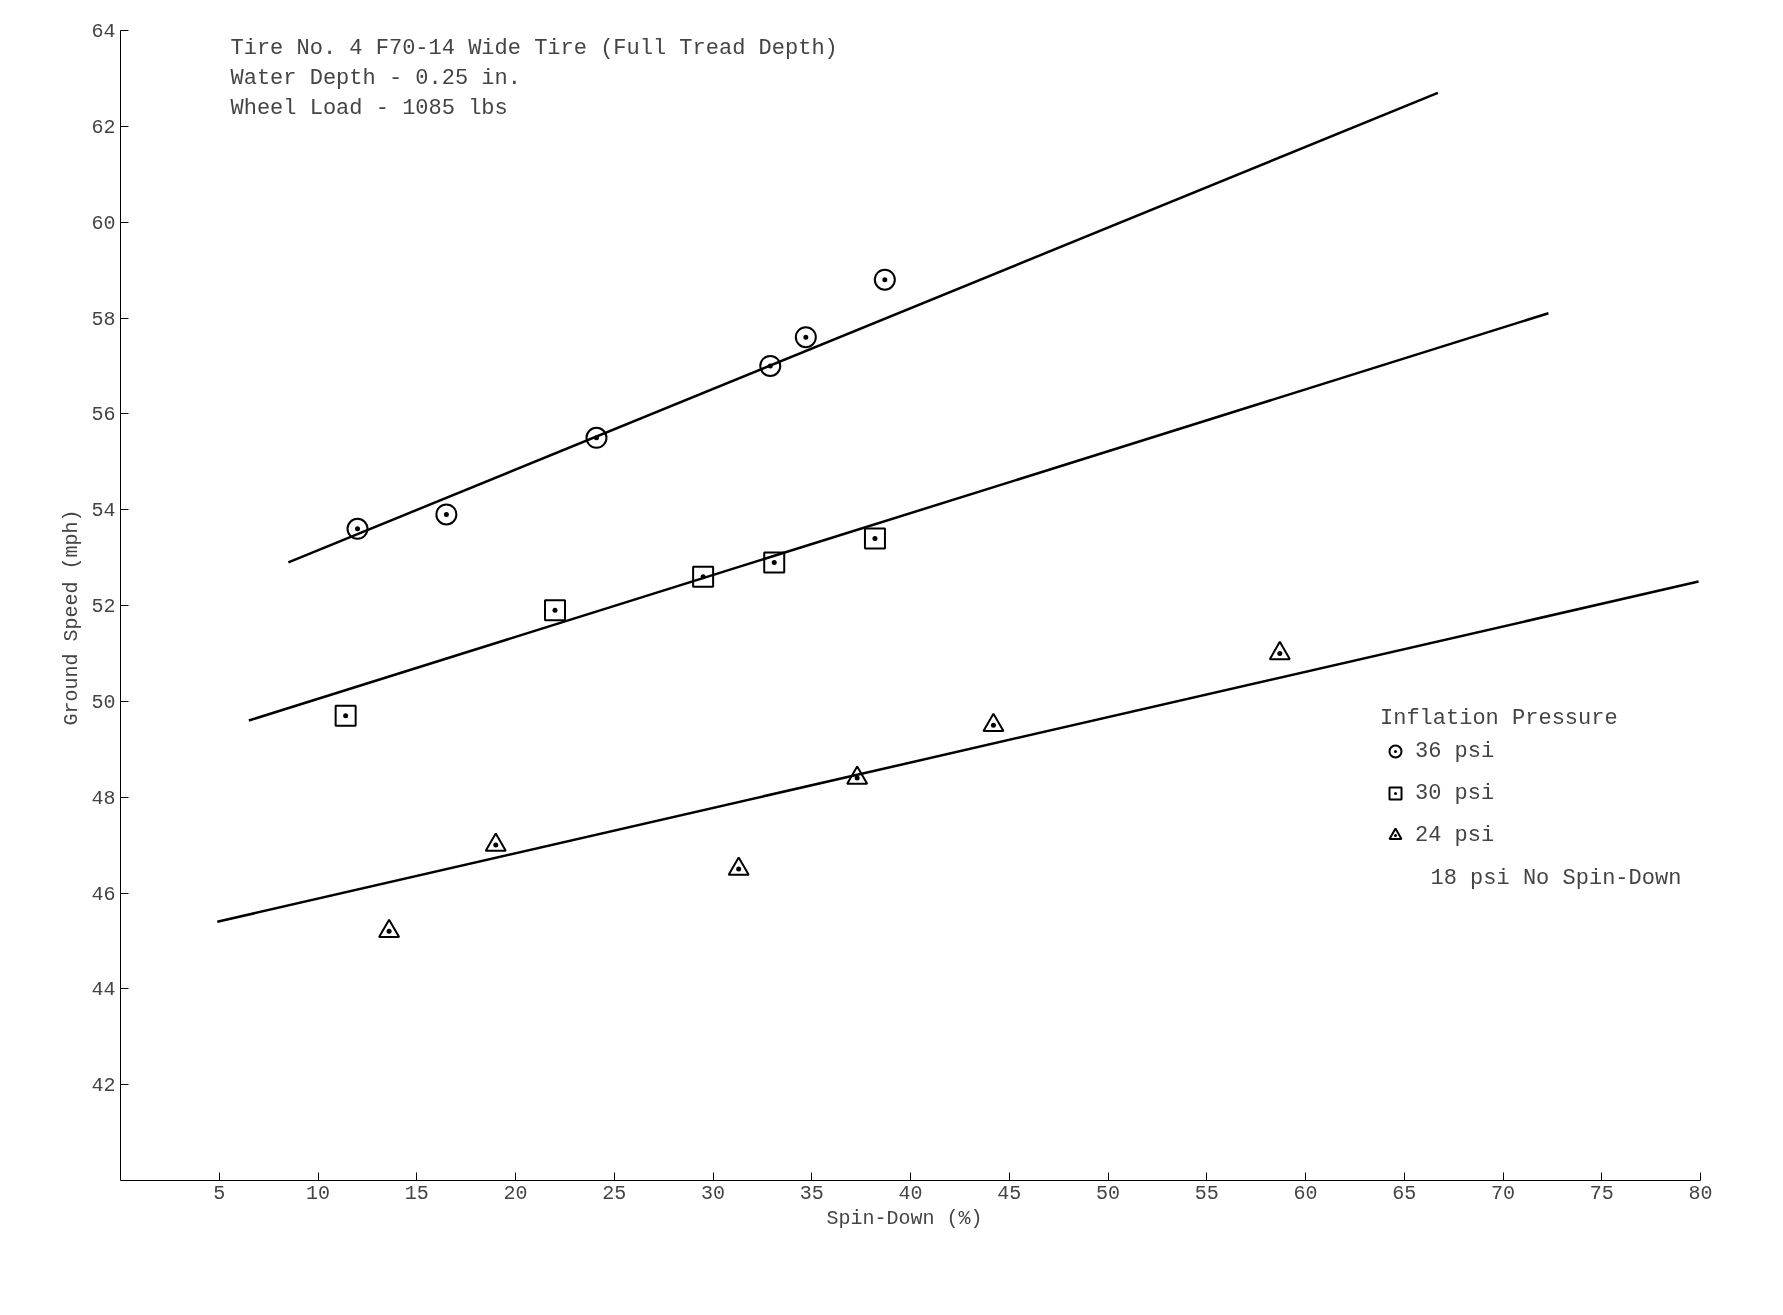 The width and height of the screenshot is (1783, 1315). What do you see at coordinates (103, 702) in the screenshot?
I see `y-tick-label: 50` at bounding box center [103, 702].